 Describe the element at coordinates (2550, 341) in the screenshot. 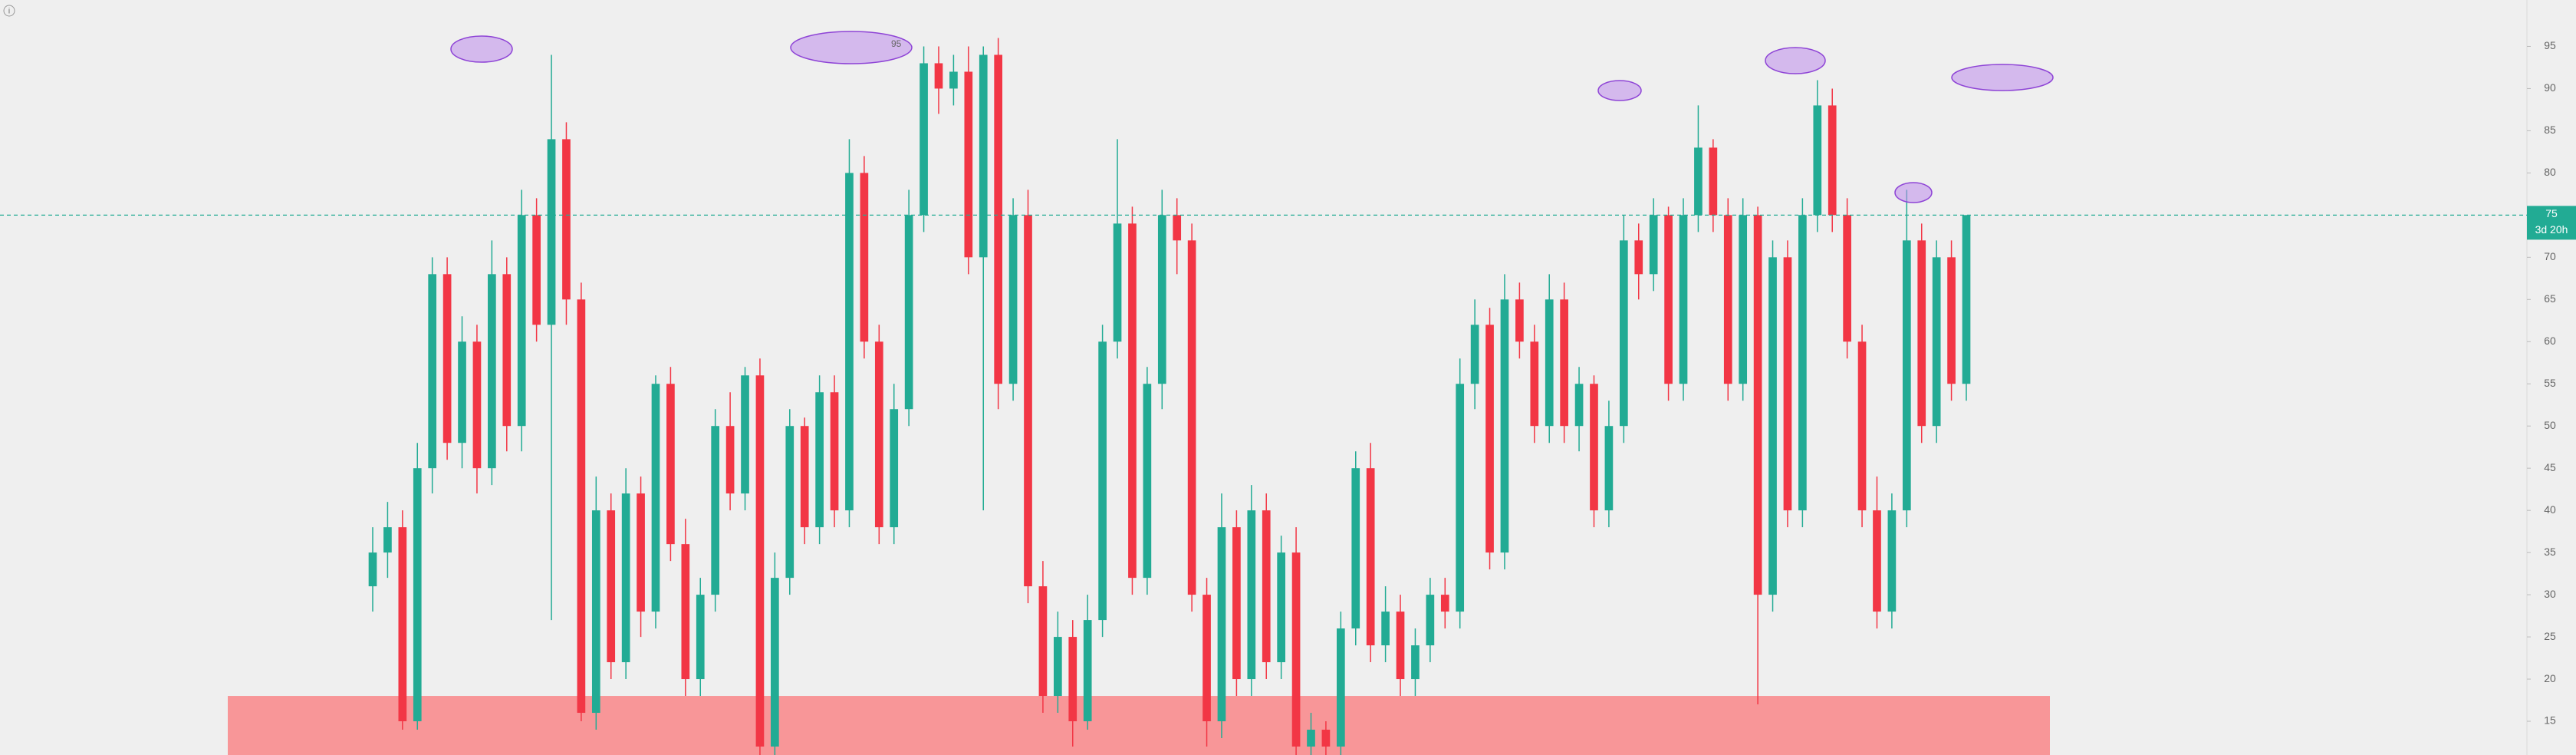

I see `y-tick-label: 60` at that location.